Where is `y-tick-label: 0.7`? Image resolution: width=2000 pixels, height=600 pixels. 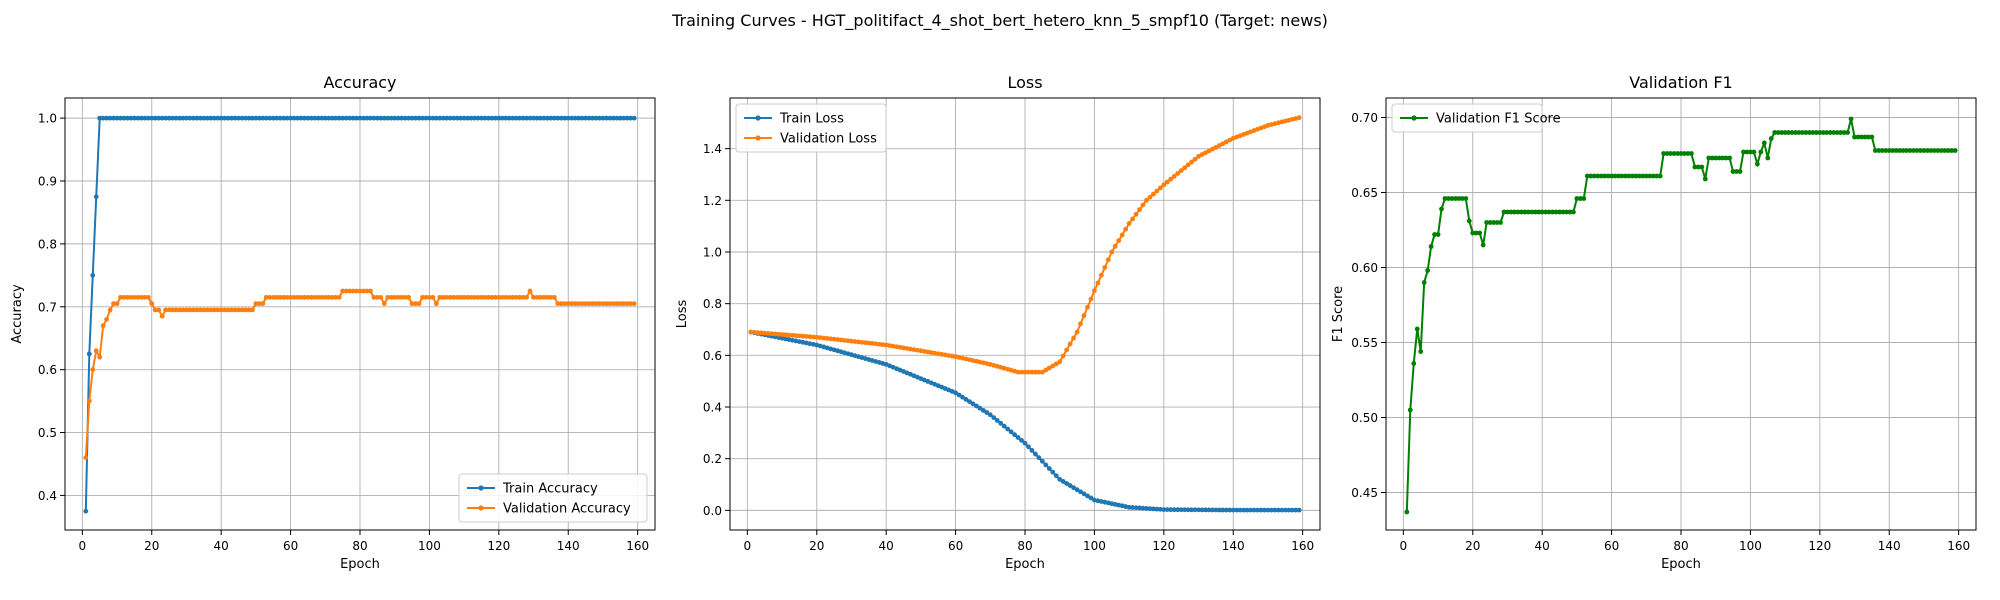
y-tick-label: 0.7 is located at coordinates (47, 307).